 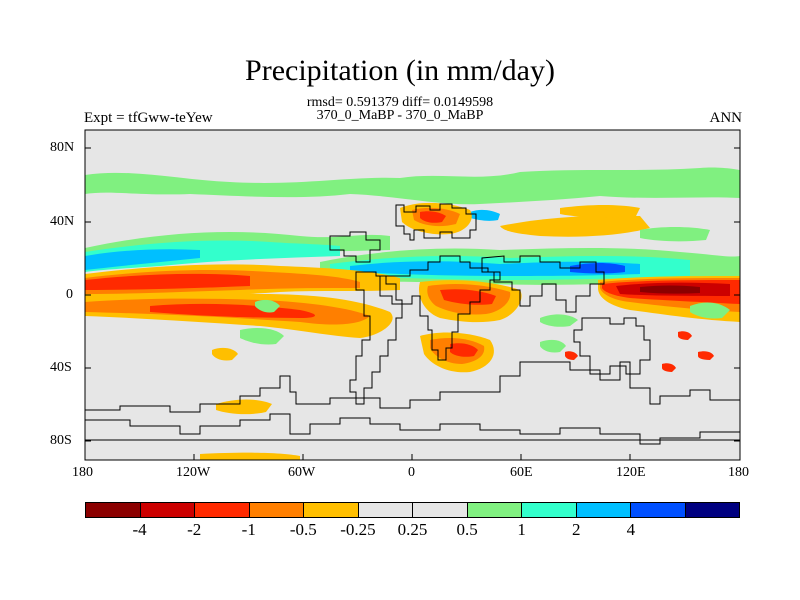 I want to click on colorbar-label: 4, so click(x=631, y=529).